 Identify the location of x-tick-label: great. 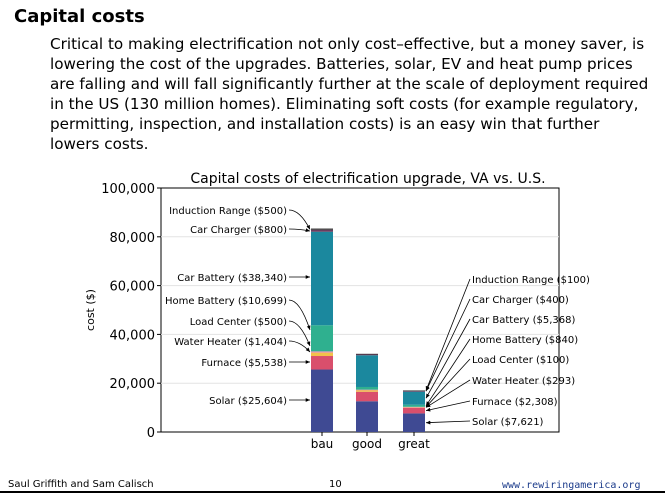
(414, 444).